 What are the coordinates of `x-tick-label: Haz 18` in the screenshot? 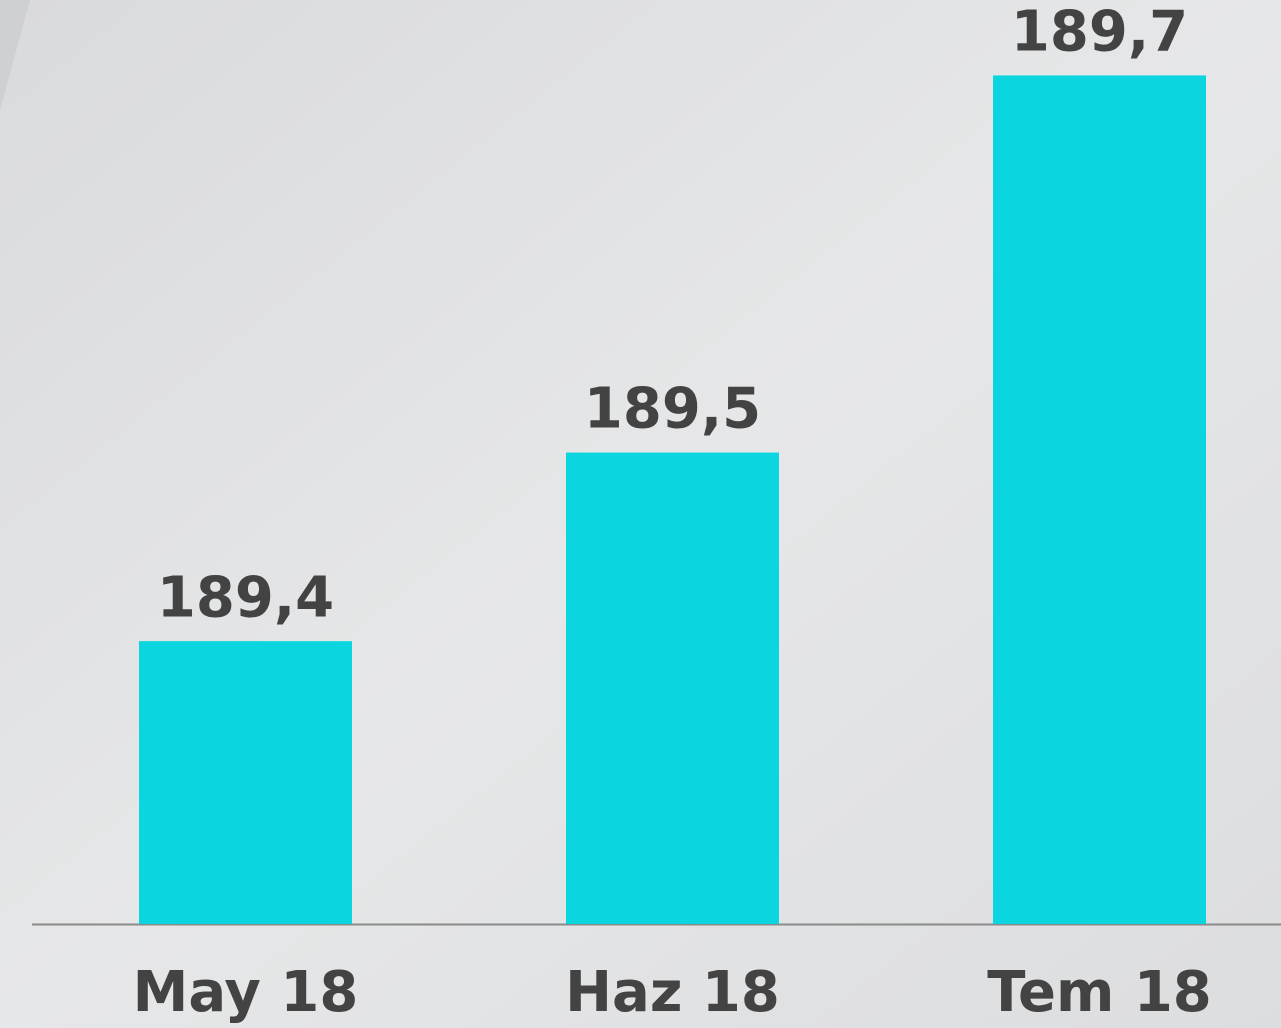 It's located at (672, 992).